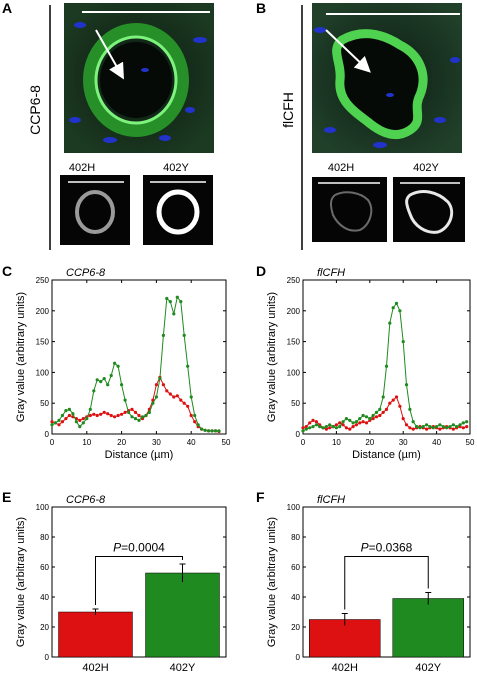 This screenshot has width=477, height=693. I want to click on panel-letter: B, so click(261, 8).